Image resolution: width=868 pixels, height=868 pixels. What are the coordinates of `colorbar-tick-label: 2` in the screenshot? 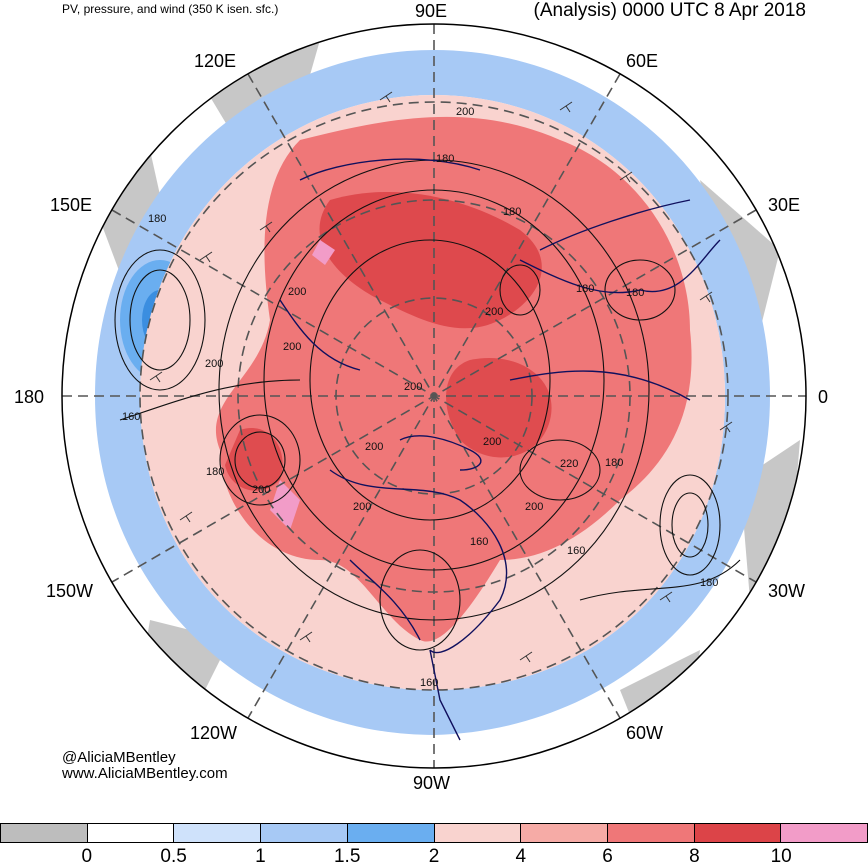 It's located at (434, 856).